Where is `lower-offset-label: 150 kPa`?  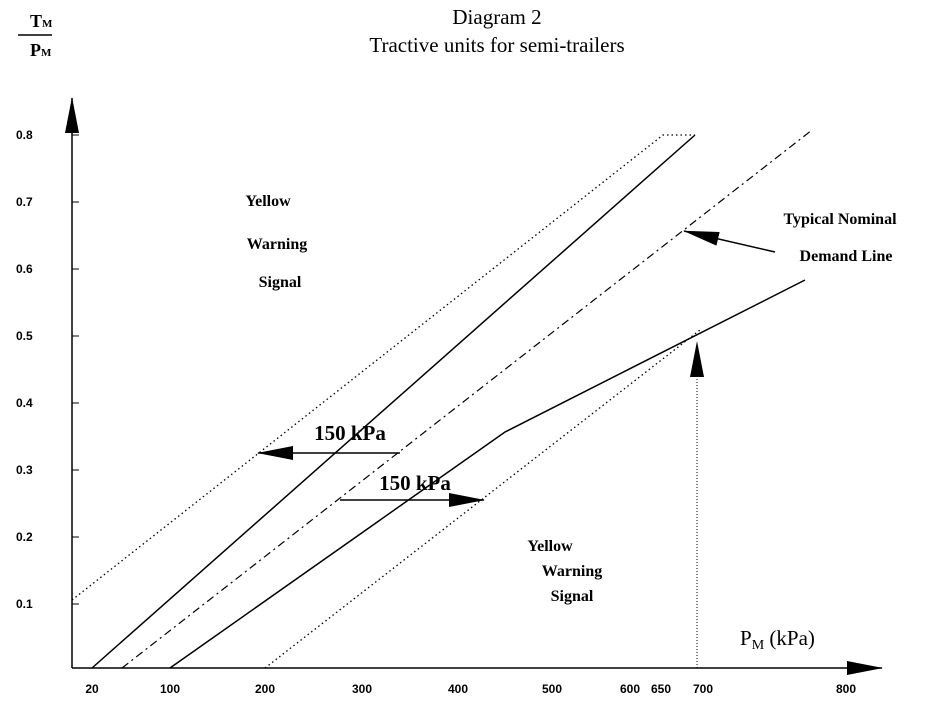
lower-offset-label: 150 kPa is located at coordinates (415, 483).